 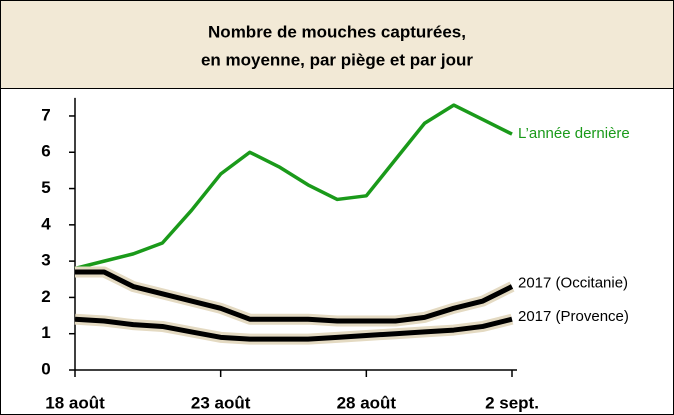 I want to click on x-tick-label: 2 sept., so click(x=512, y=402).